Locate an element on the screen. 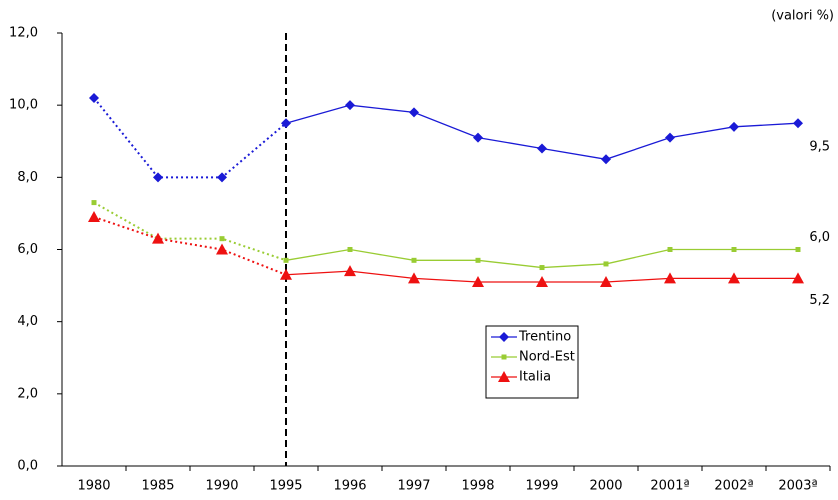 Image resolution: width=838 pixels, height=500 pixels. x-tick-label: 1980 is located at coordinates (93, 486).